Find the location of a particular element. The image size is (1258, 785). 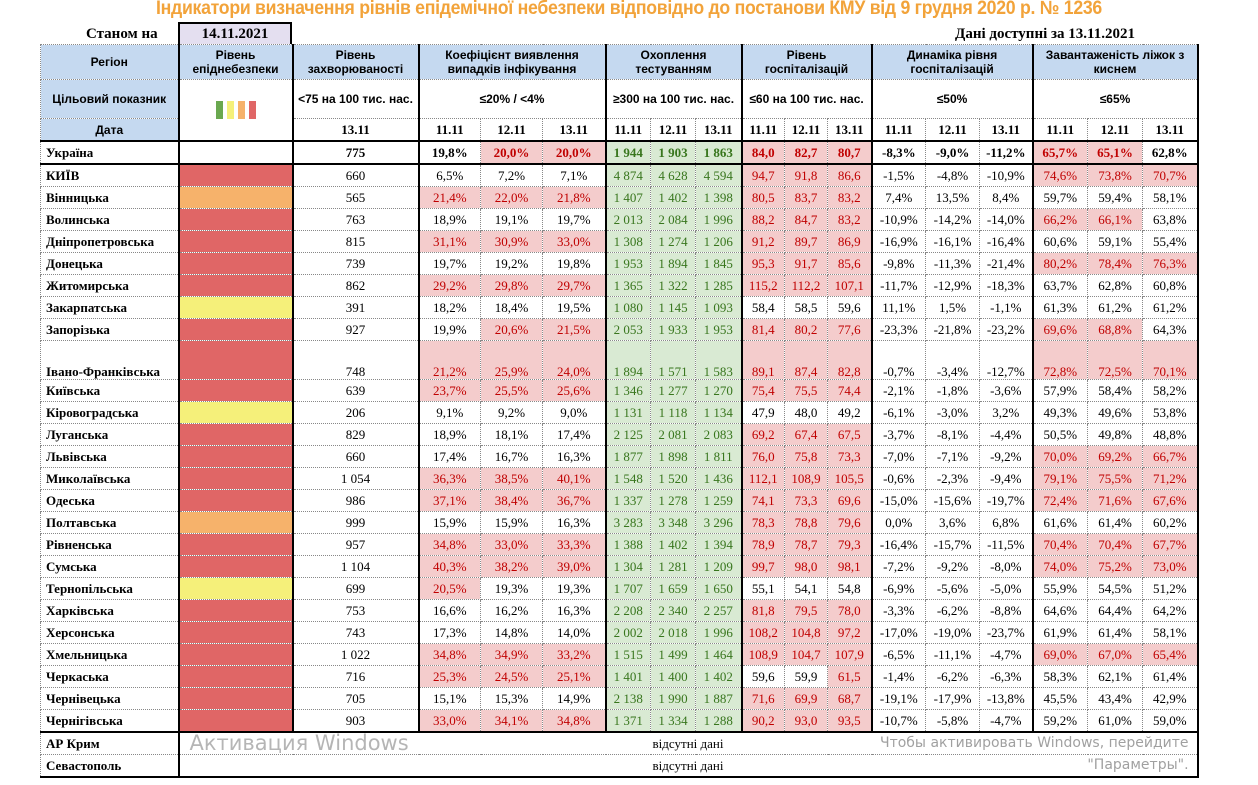

test-cell: 1 308 is located at coordinates (627, 241).